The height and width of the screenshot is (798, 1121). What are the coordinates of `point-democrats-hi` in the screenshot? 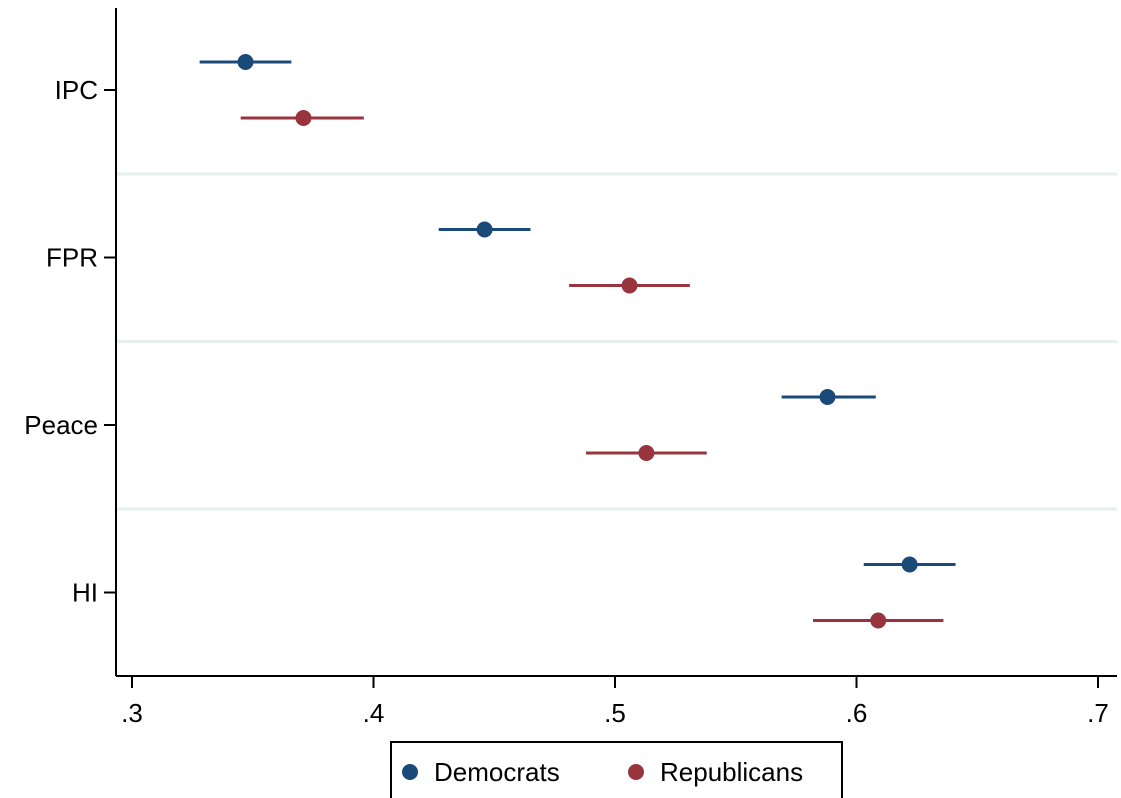 It's located at (909, 564).